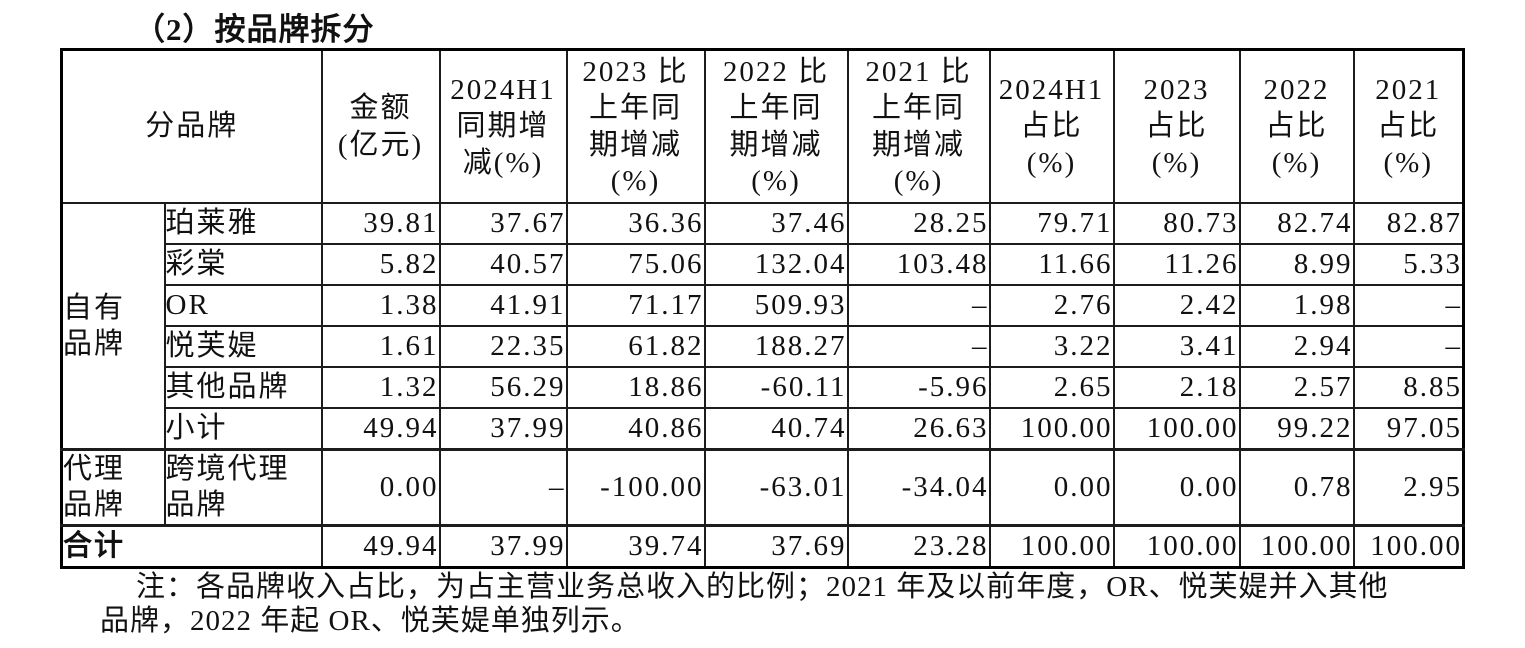 This screenshot has width=1525, height=648. I want to click on value-cell: 71.17, so click(635, 305).